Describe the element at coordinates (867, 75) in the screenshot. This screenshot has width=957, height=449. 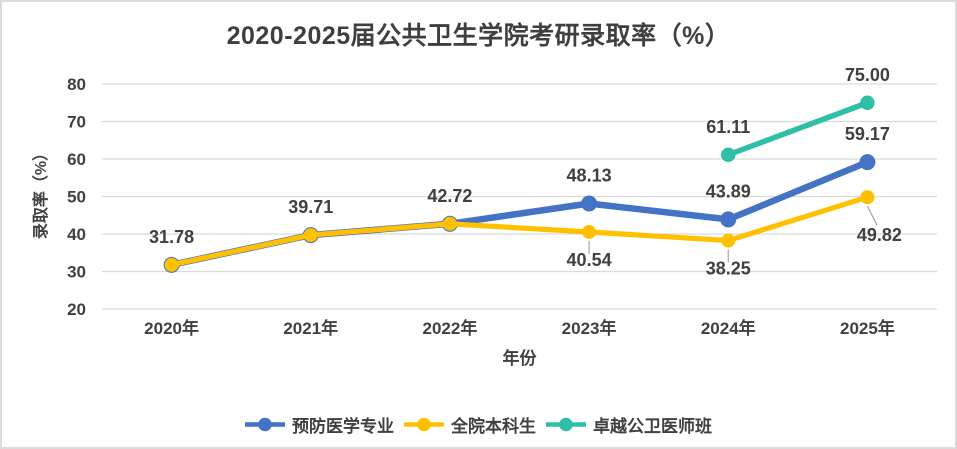
I see `data-label: 75.00` at that location.